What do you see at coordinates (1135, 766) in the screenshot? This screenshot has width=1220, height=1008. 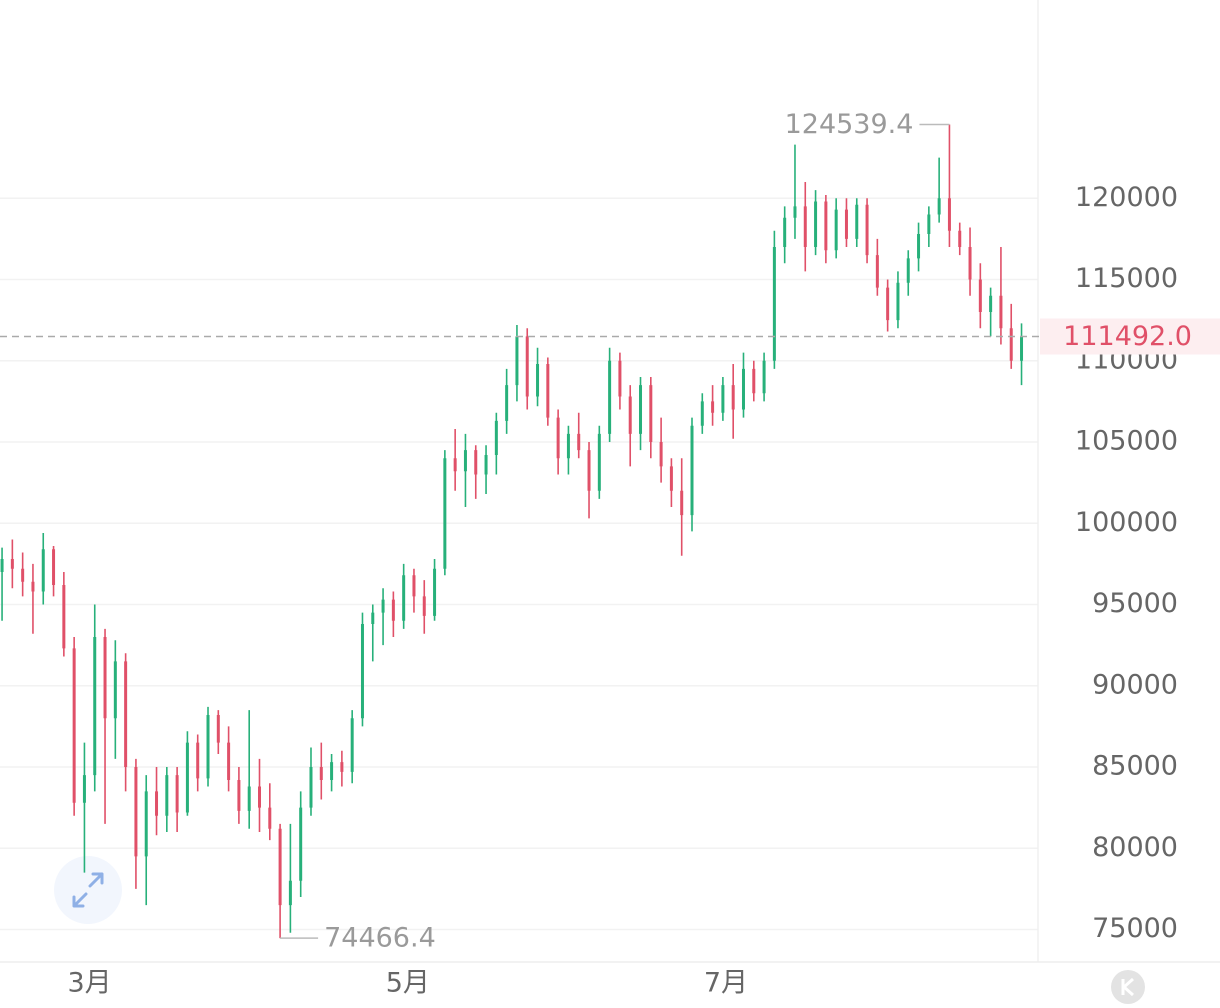 I see `y-tick-label: 85000` at bounding box center [1135, 766].